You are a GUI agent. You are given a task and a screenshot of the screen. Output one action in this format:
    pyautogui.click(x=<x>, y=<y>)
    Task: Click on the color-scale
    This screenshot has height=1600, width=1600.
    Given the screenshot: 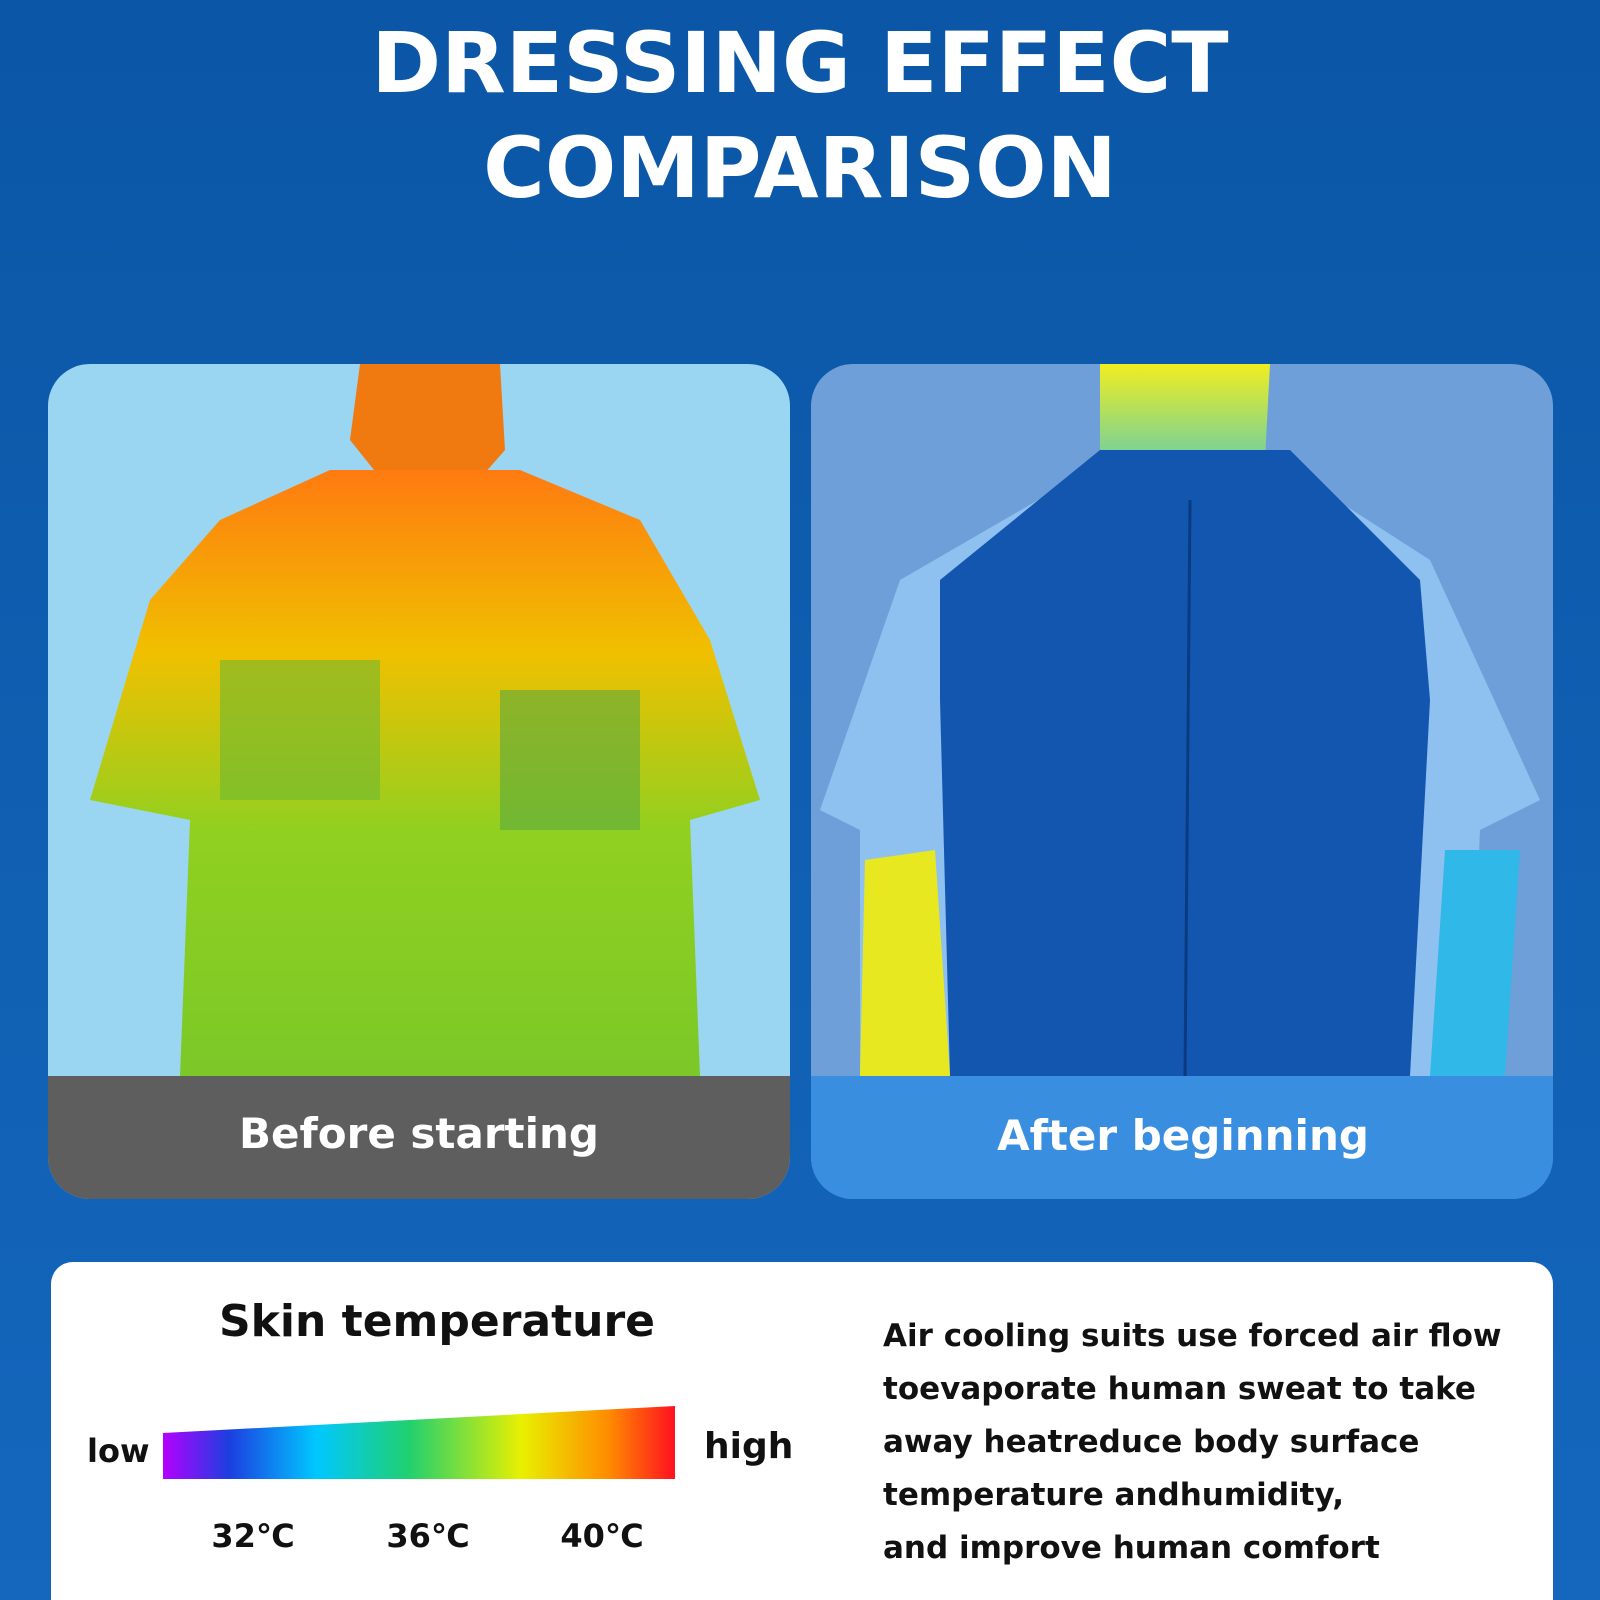 What is the action you would take?
    pyautogui.click(x=419, y=1442)
    